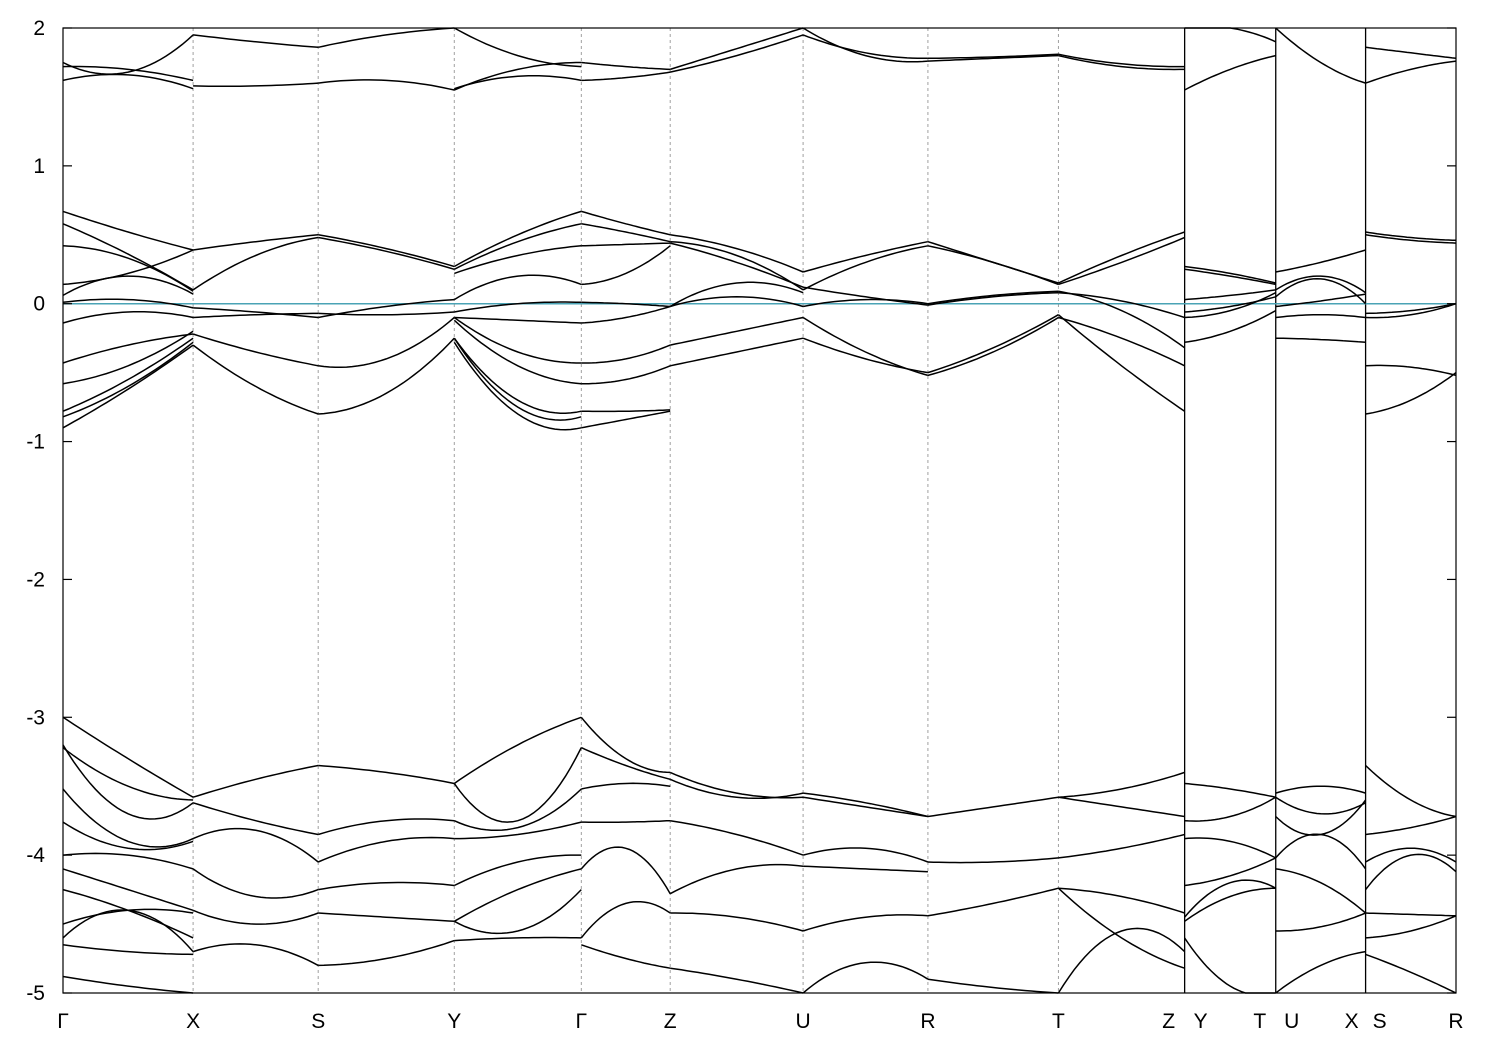 This screenshot has width=1500, height=1050. I want to click on y-tick-label: -3, so click(35, 717).